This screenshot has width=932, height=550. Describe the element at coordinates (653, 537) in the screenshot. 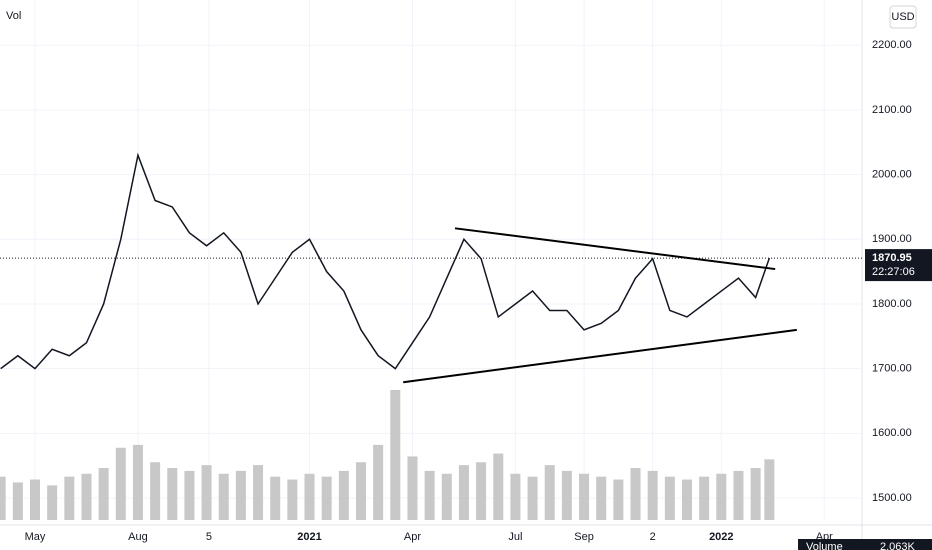

I see `x-tick-label: 2` at that location.